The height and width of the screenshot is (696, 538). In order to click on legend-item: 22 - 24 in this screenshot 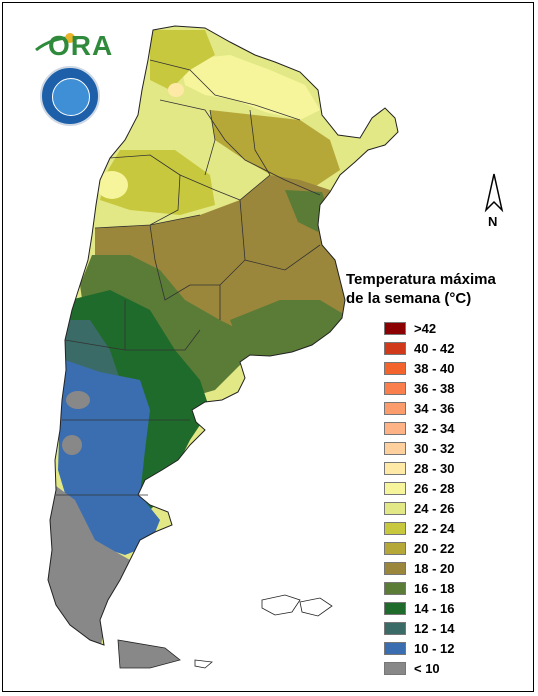, I will do `click(455, 528)`.